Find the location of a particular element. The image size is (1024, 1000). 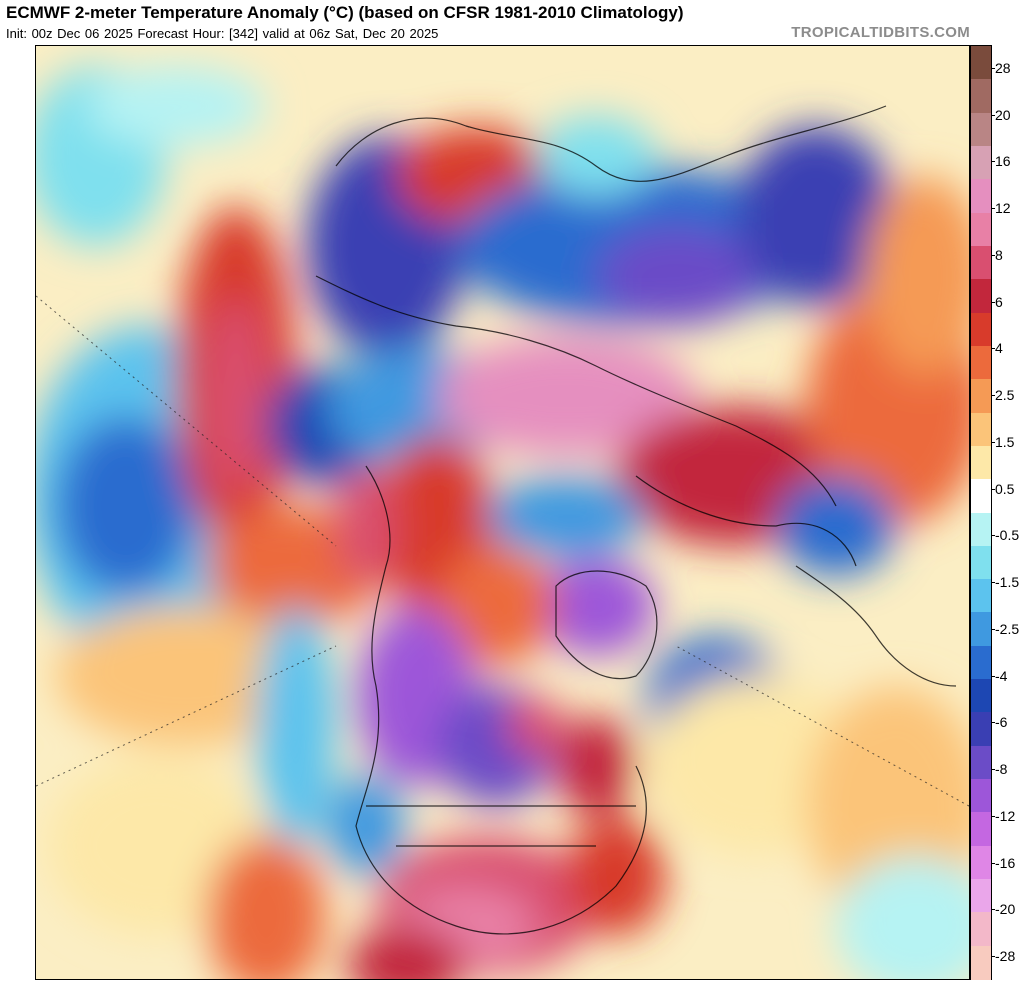

colorbar-label: -12 is located at coordinates (1005, 815).